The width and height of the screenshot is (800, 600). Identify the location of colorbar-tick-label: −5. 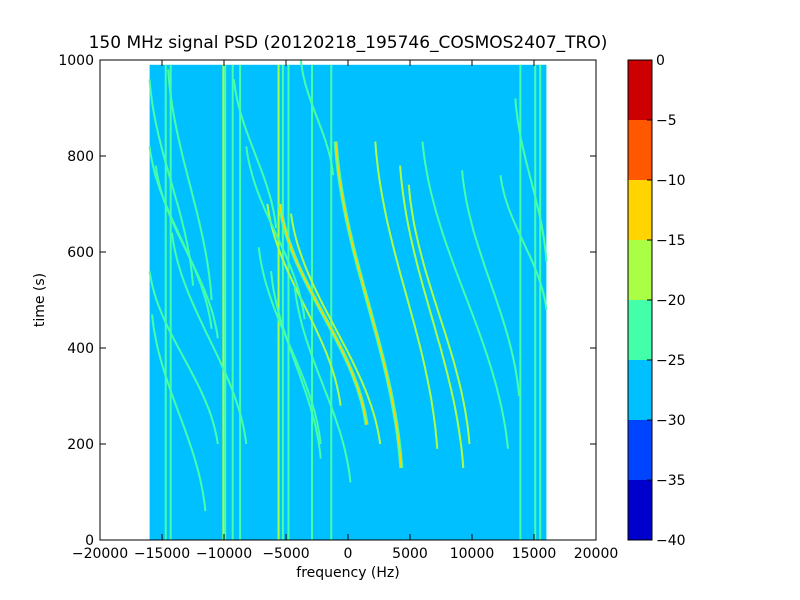
(666, 121).